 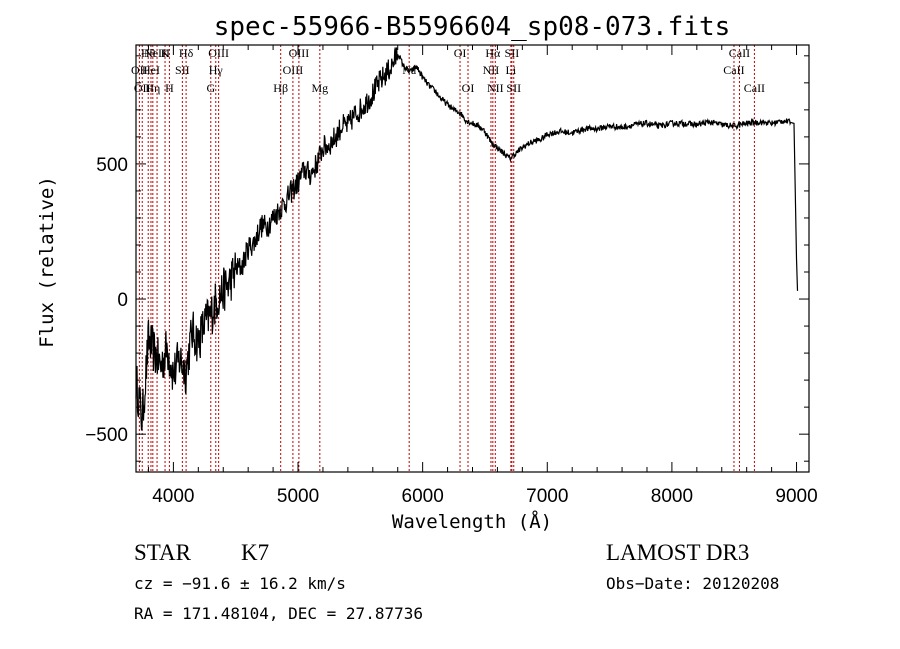 What do you see at coordinates (165, 53) in the screenshot?
I see `spectral-line-label: K` at bounding box center [165, 53].